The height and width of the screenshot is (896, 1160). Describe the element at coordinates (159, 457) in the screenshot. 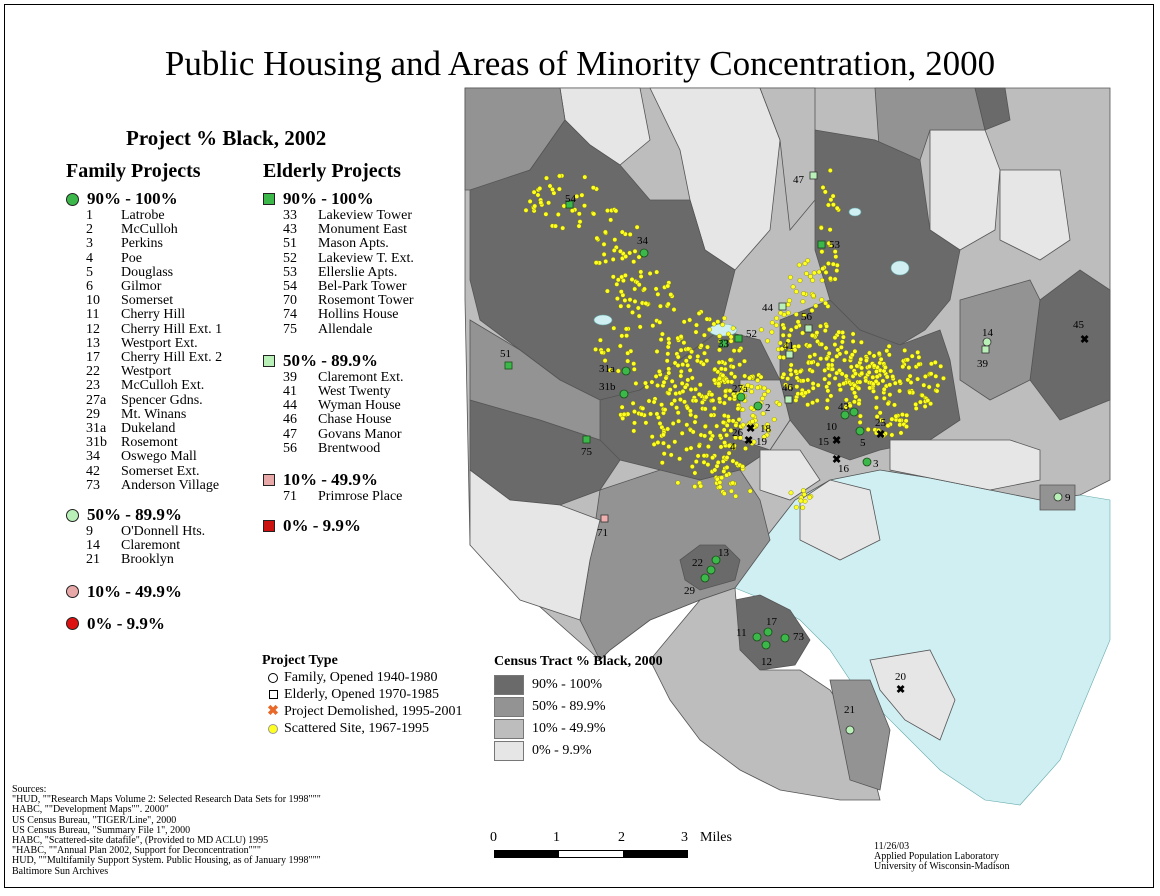

I see `project-name: Oswego Mall` at that location.